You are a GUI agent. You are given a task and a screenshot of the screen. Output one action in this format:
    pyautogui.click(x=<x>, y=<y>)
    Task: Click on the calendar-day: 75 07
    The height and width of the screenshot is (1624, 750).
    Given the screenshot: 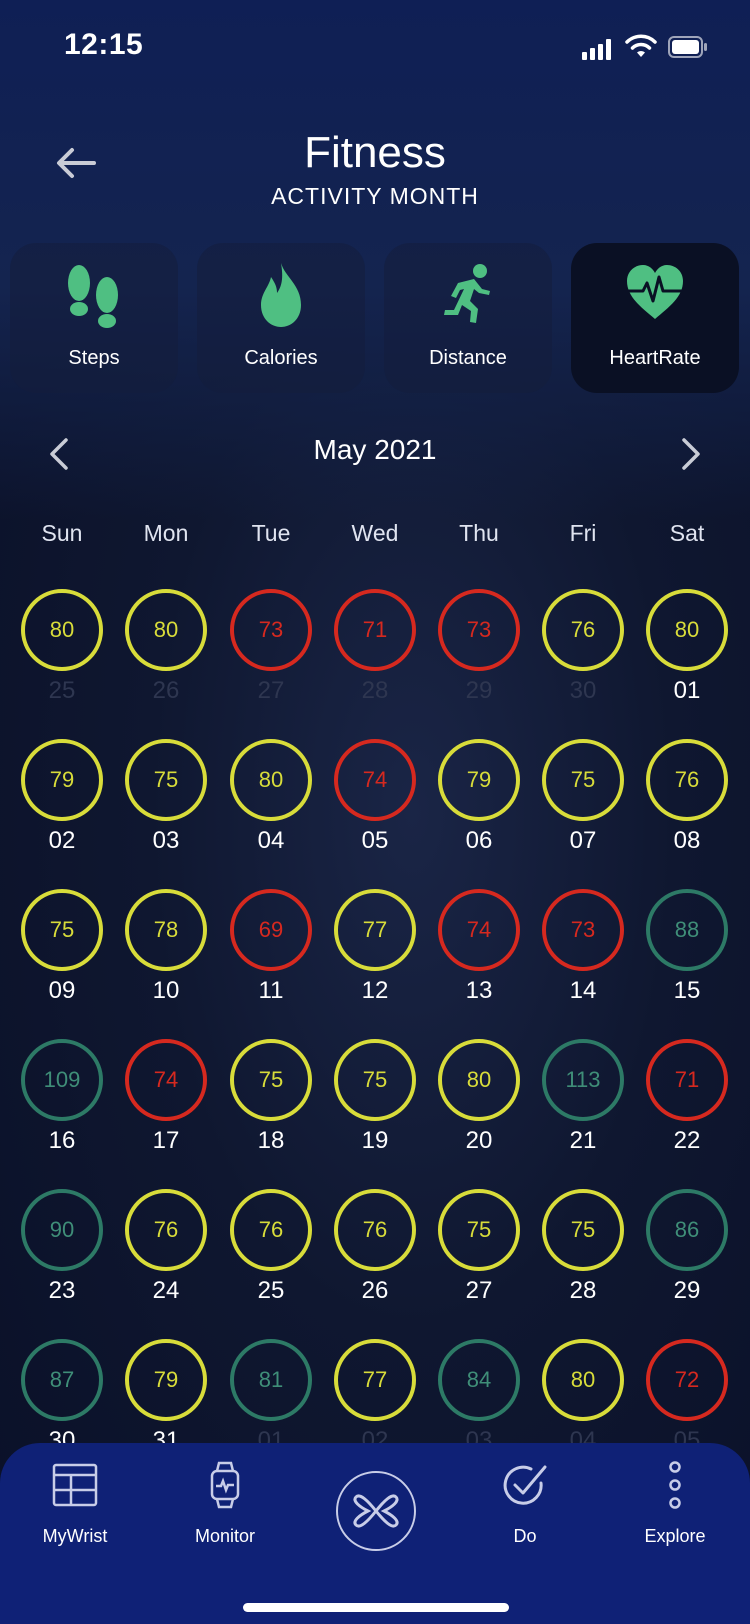 What is the action you would take?
    pyautogui.click(x=583, y=804)
    